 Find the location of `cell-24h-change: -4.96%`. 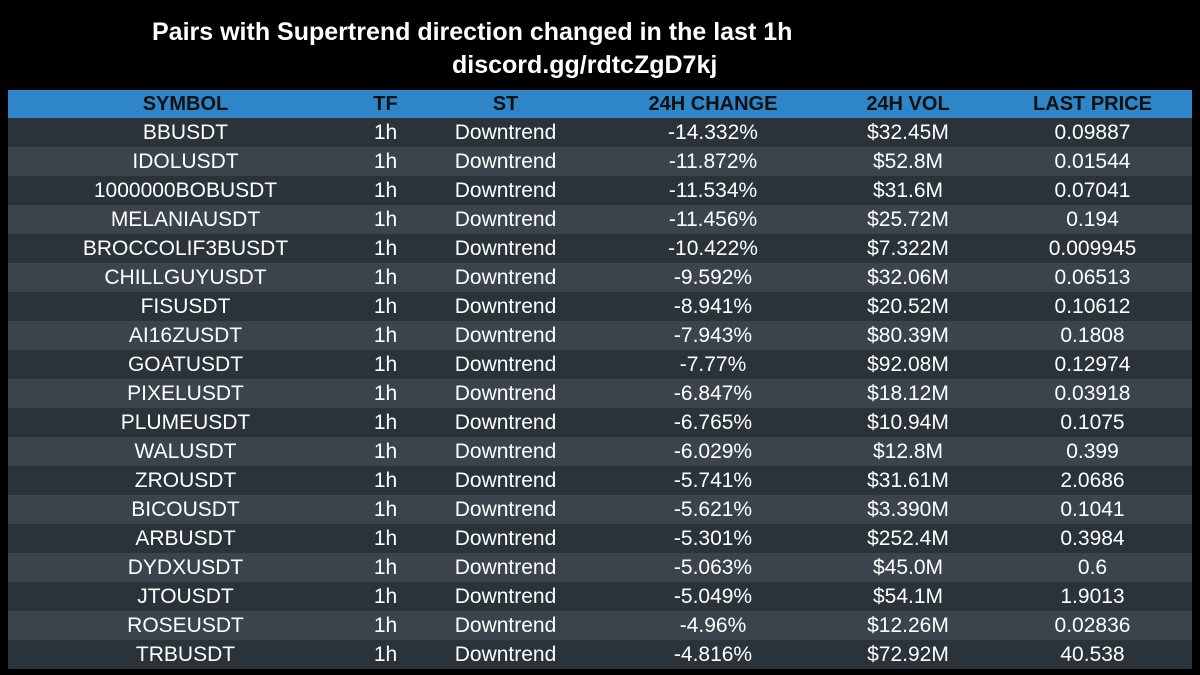

cell-24h-change: -4.96% is located at coordinates (713, 625).